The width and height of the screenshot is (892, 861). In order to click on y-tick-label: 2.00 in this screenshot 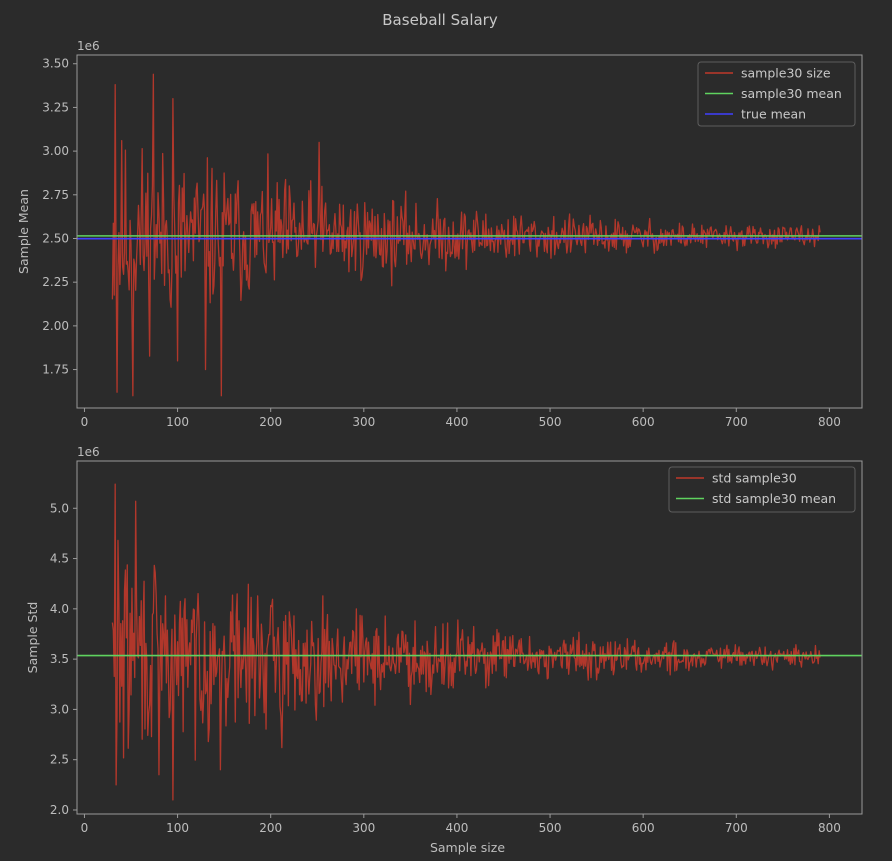, I will do `click(55, 326)`.